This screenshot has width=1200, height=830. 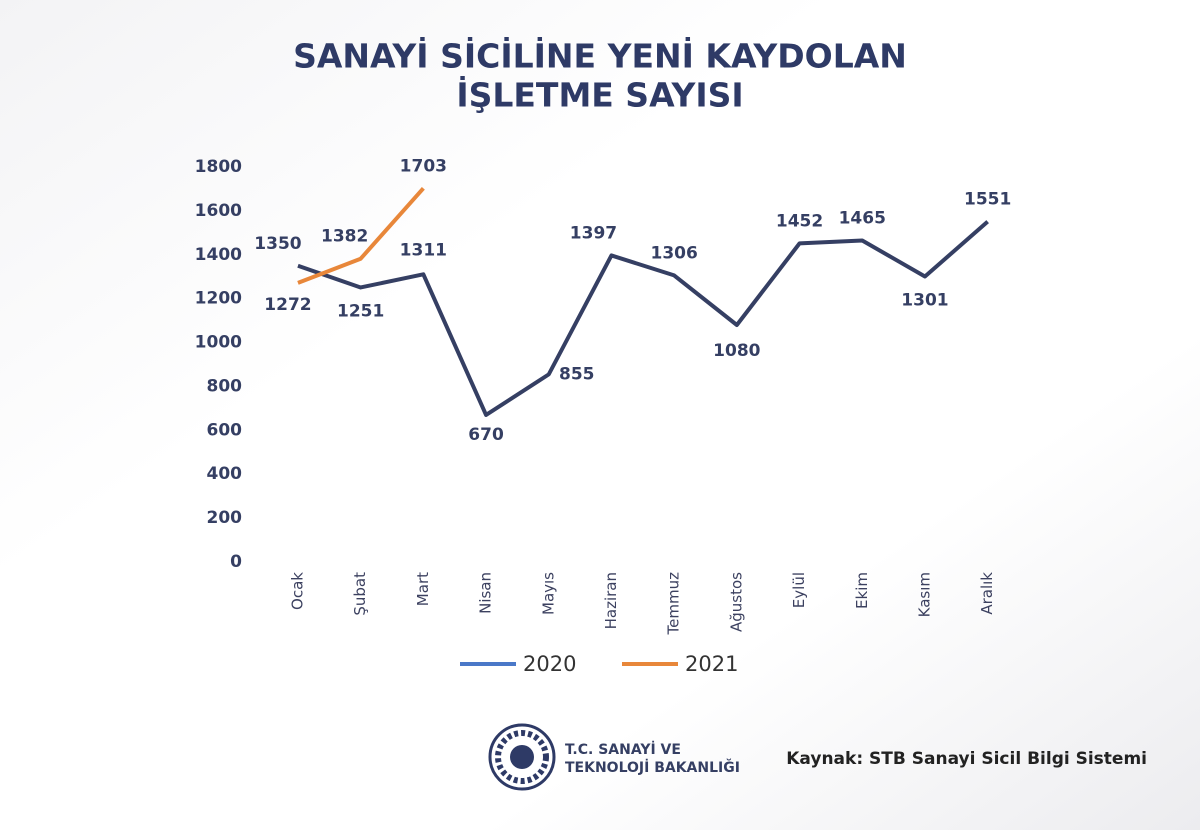 What do you see at coordinates (218, 211) in the screenshot?
I see `y-tick-label: 1600` at bounding box center [218, 211].